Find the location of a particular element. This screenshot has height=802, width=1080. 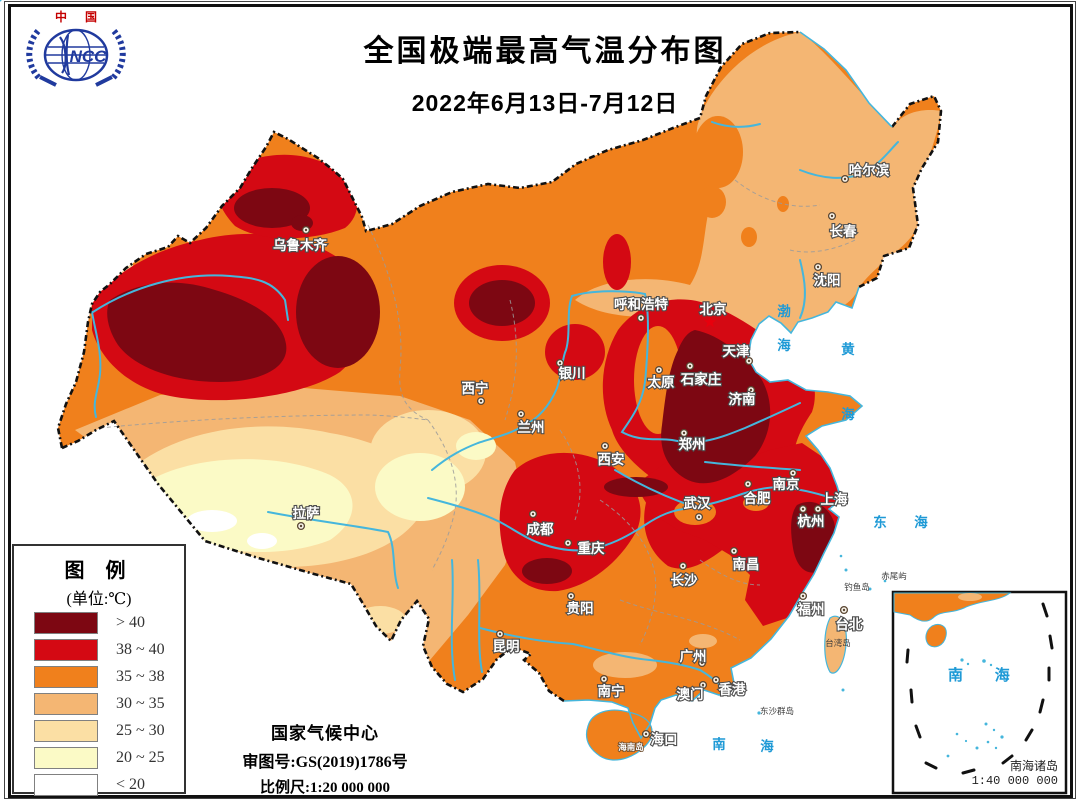

sea-label: 渤 is located at coordinates (784, 311).